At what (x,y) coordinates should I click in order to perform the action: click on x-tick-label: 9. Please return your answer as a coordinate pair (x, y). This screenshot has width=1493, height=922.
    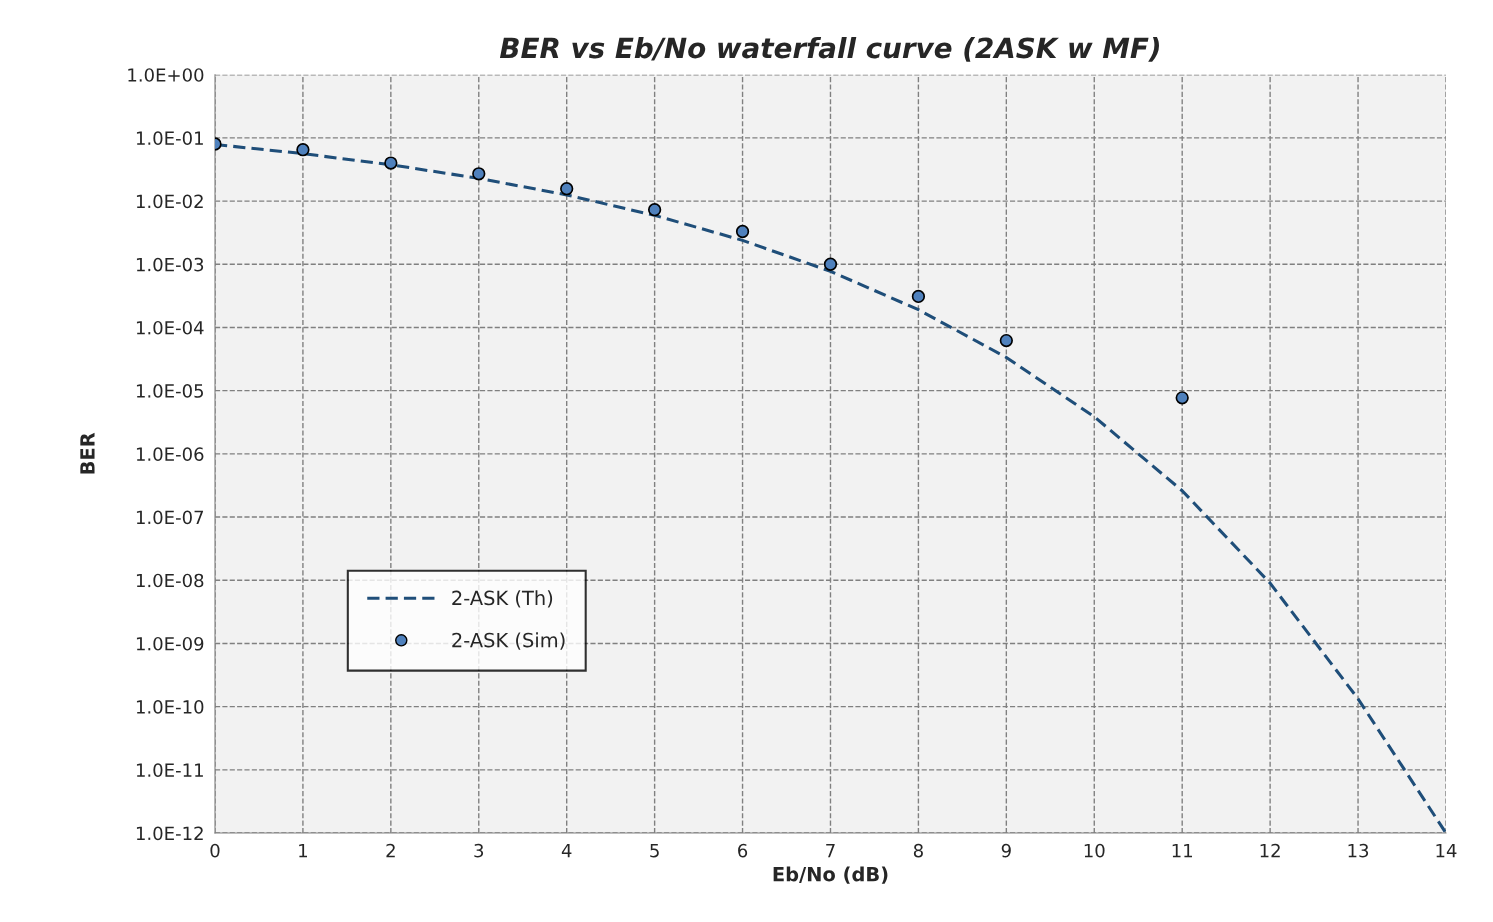
    Looking at the image, I should click on (1006, 850).